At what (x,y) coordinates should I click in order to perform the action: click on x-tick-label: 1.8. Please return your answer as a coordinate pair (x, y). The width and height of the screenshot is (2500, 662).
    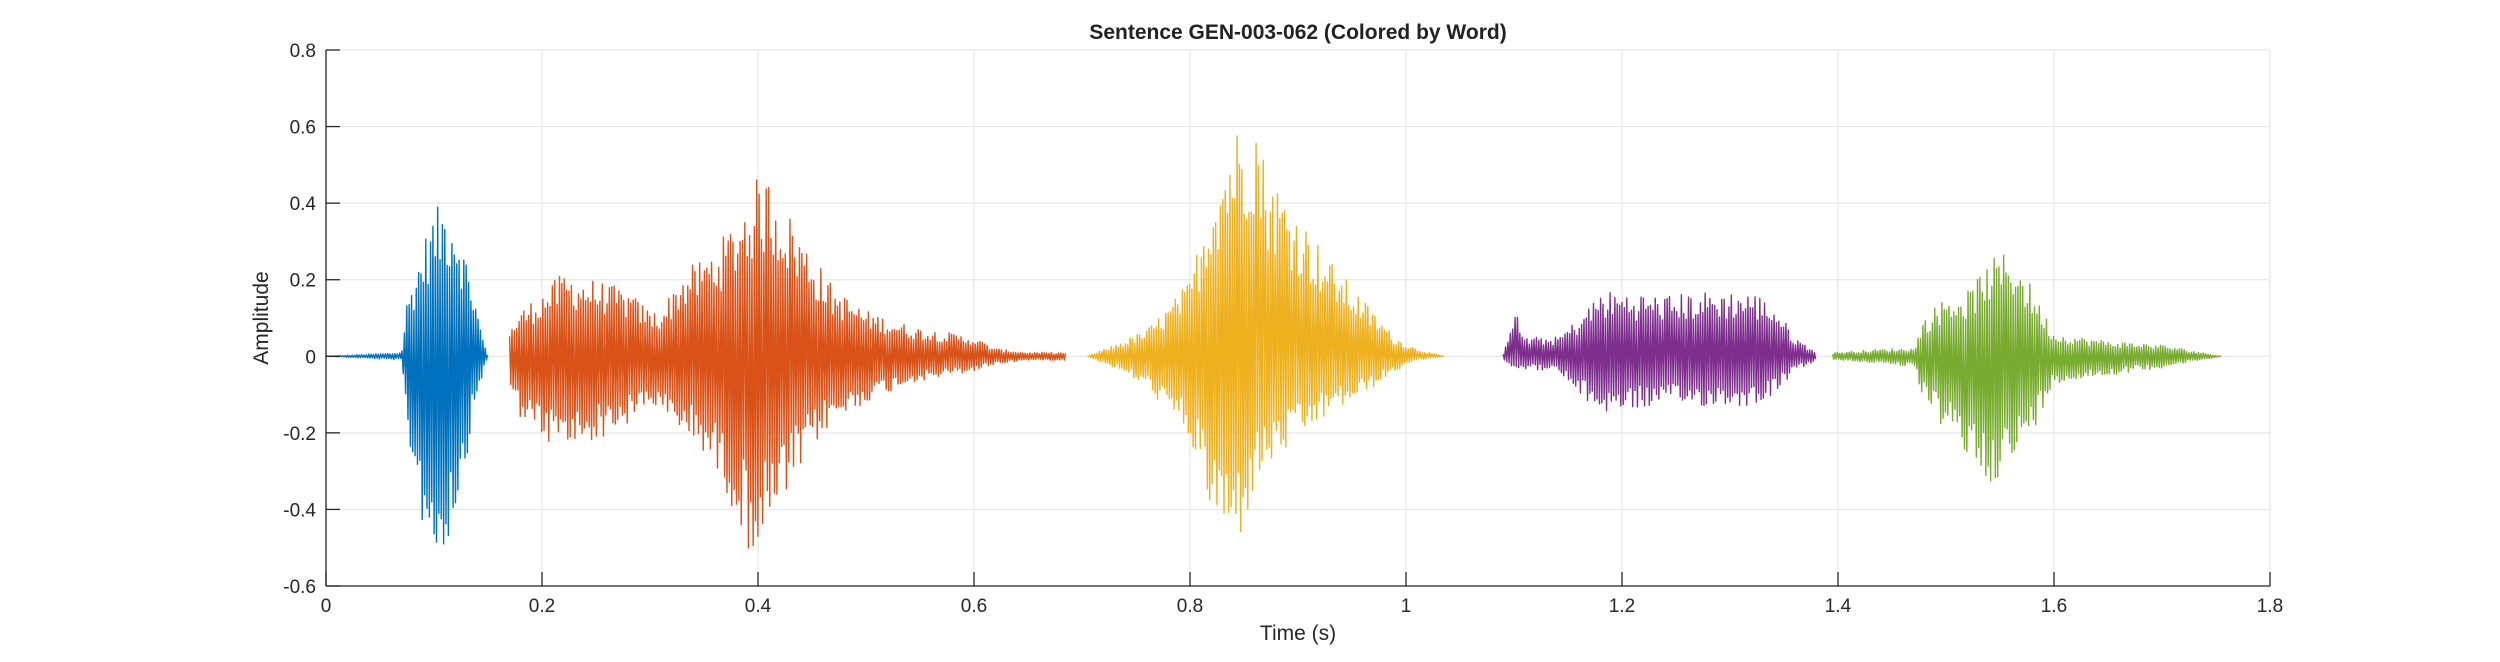
    Looking at the image, I should click on (2270, 606).